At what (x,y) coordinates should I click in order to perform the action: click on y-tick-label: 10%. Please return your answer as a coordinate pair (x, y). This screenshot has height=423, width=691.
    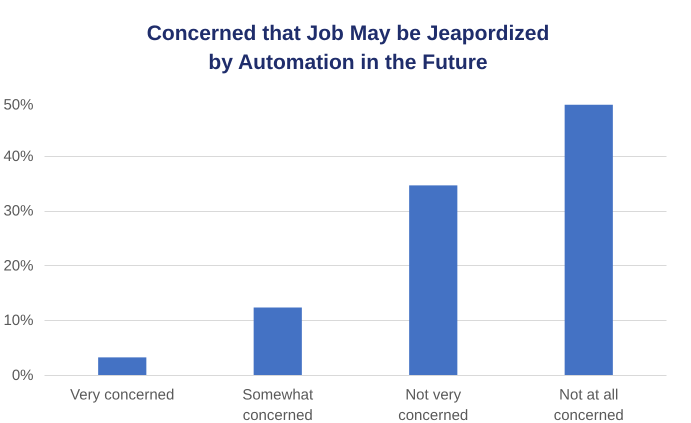
    Looking at the image, I should click on (18, 321).